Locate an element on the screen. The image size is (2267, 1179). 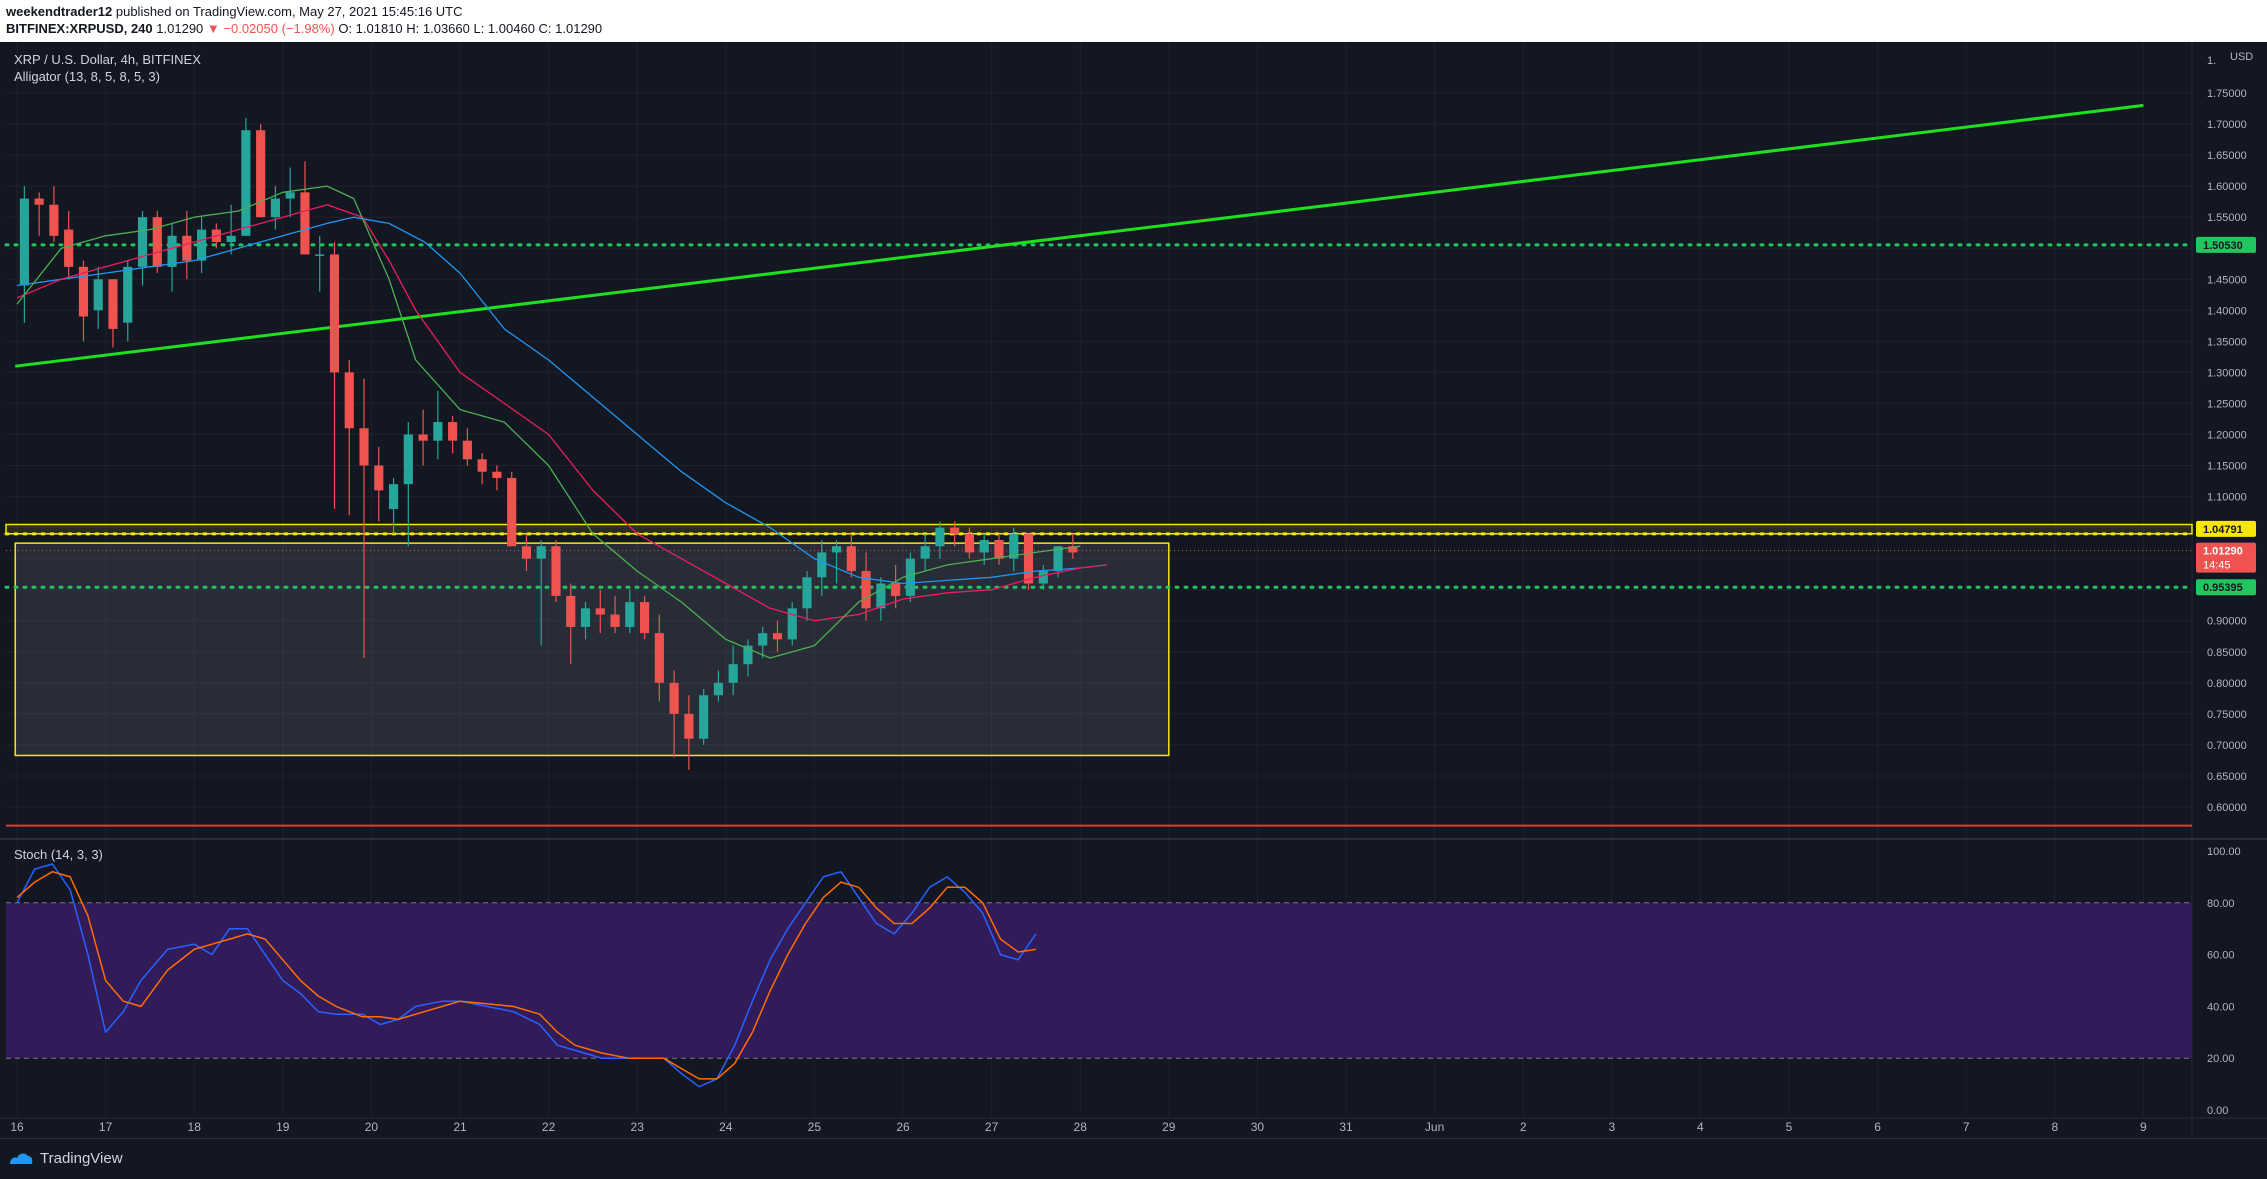
price-tick-label: 0.90000 is located at coordinates (2227, 622).